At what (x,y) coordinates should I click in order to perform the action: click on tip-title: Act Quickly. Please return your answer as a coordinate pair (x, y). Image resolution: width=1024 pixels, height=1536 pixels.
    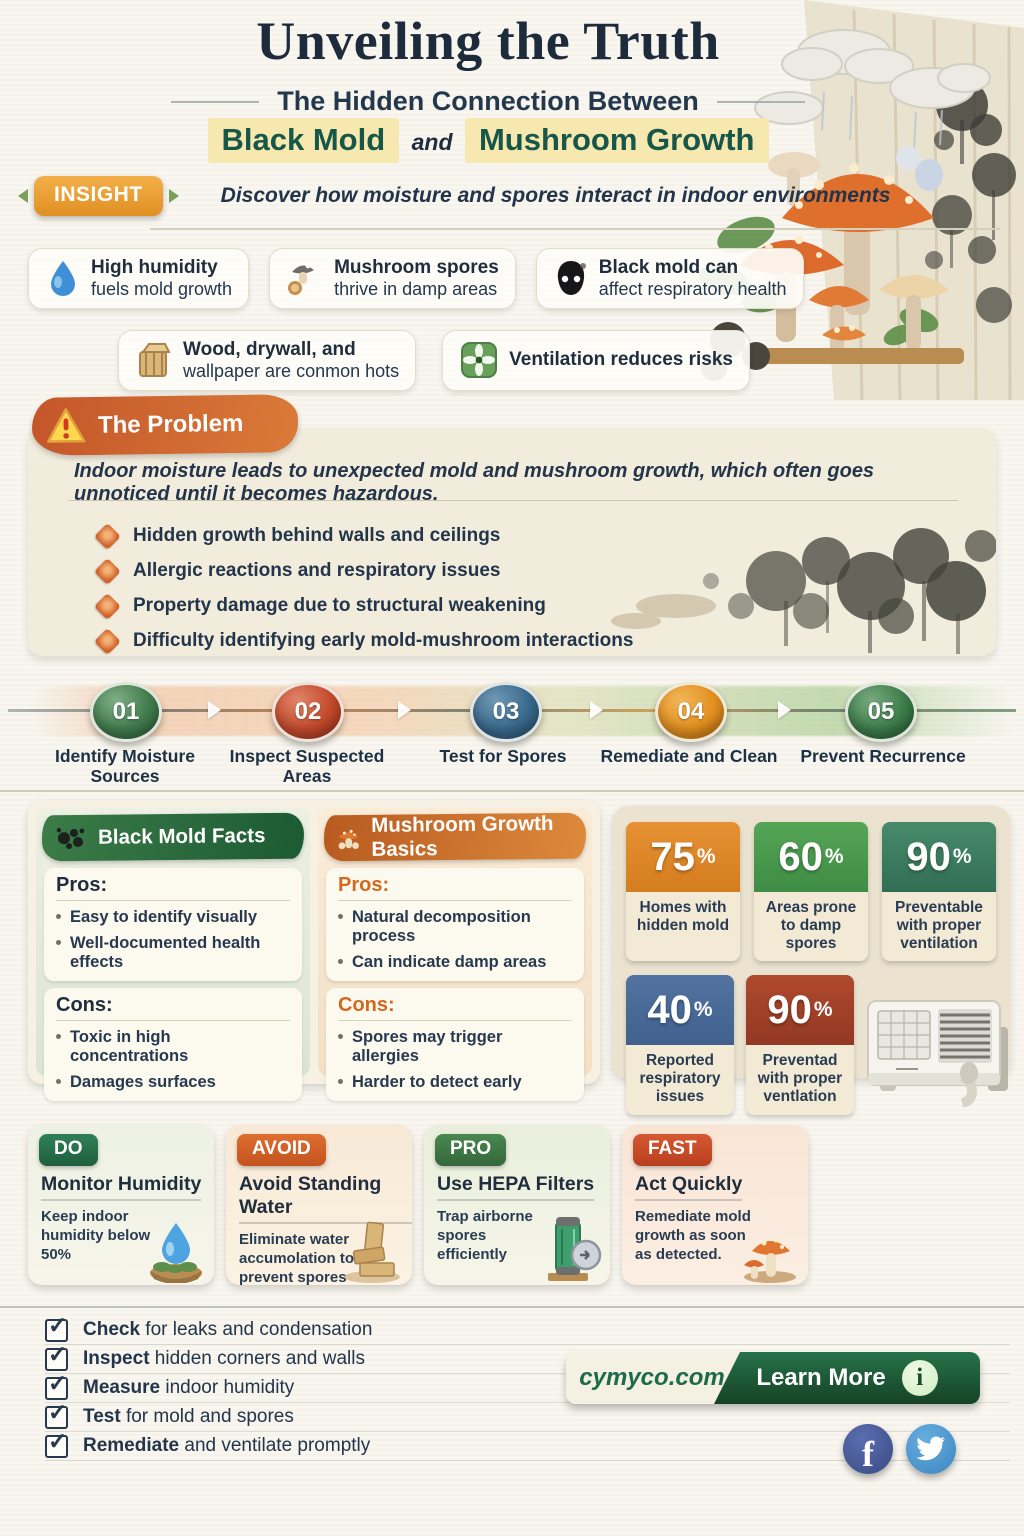
    Looking at the image, I should click on (689, 1187).